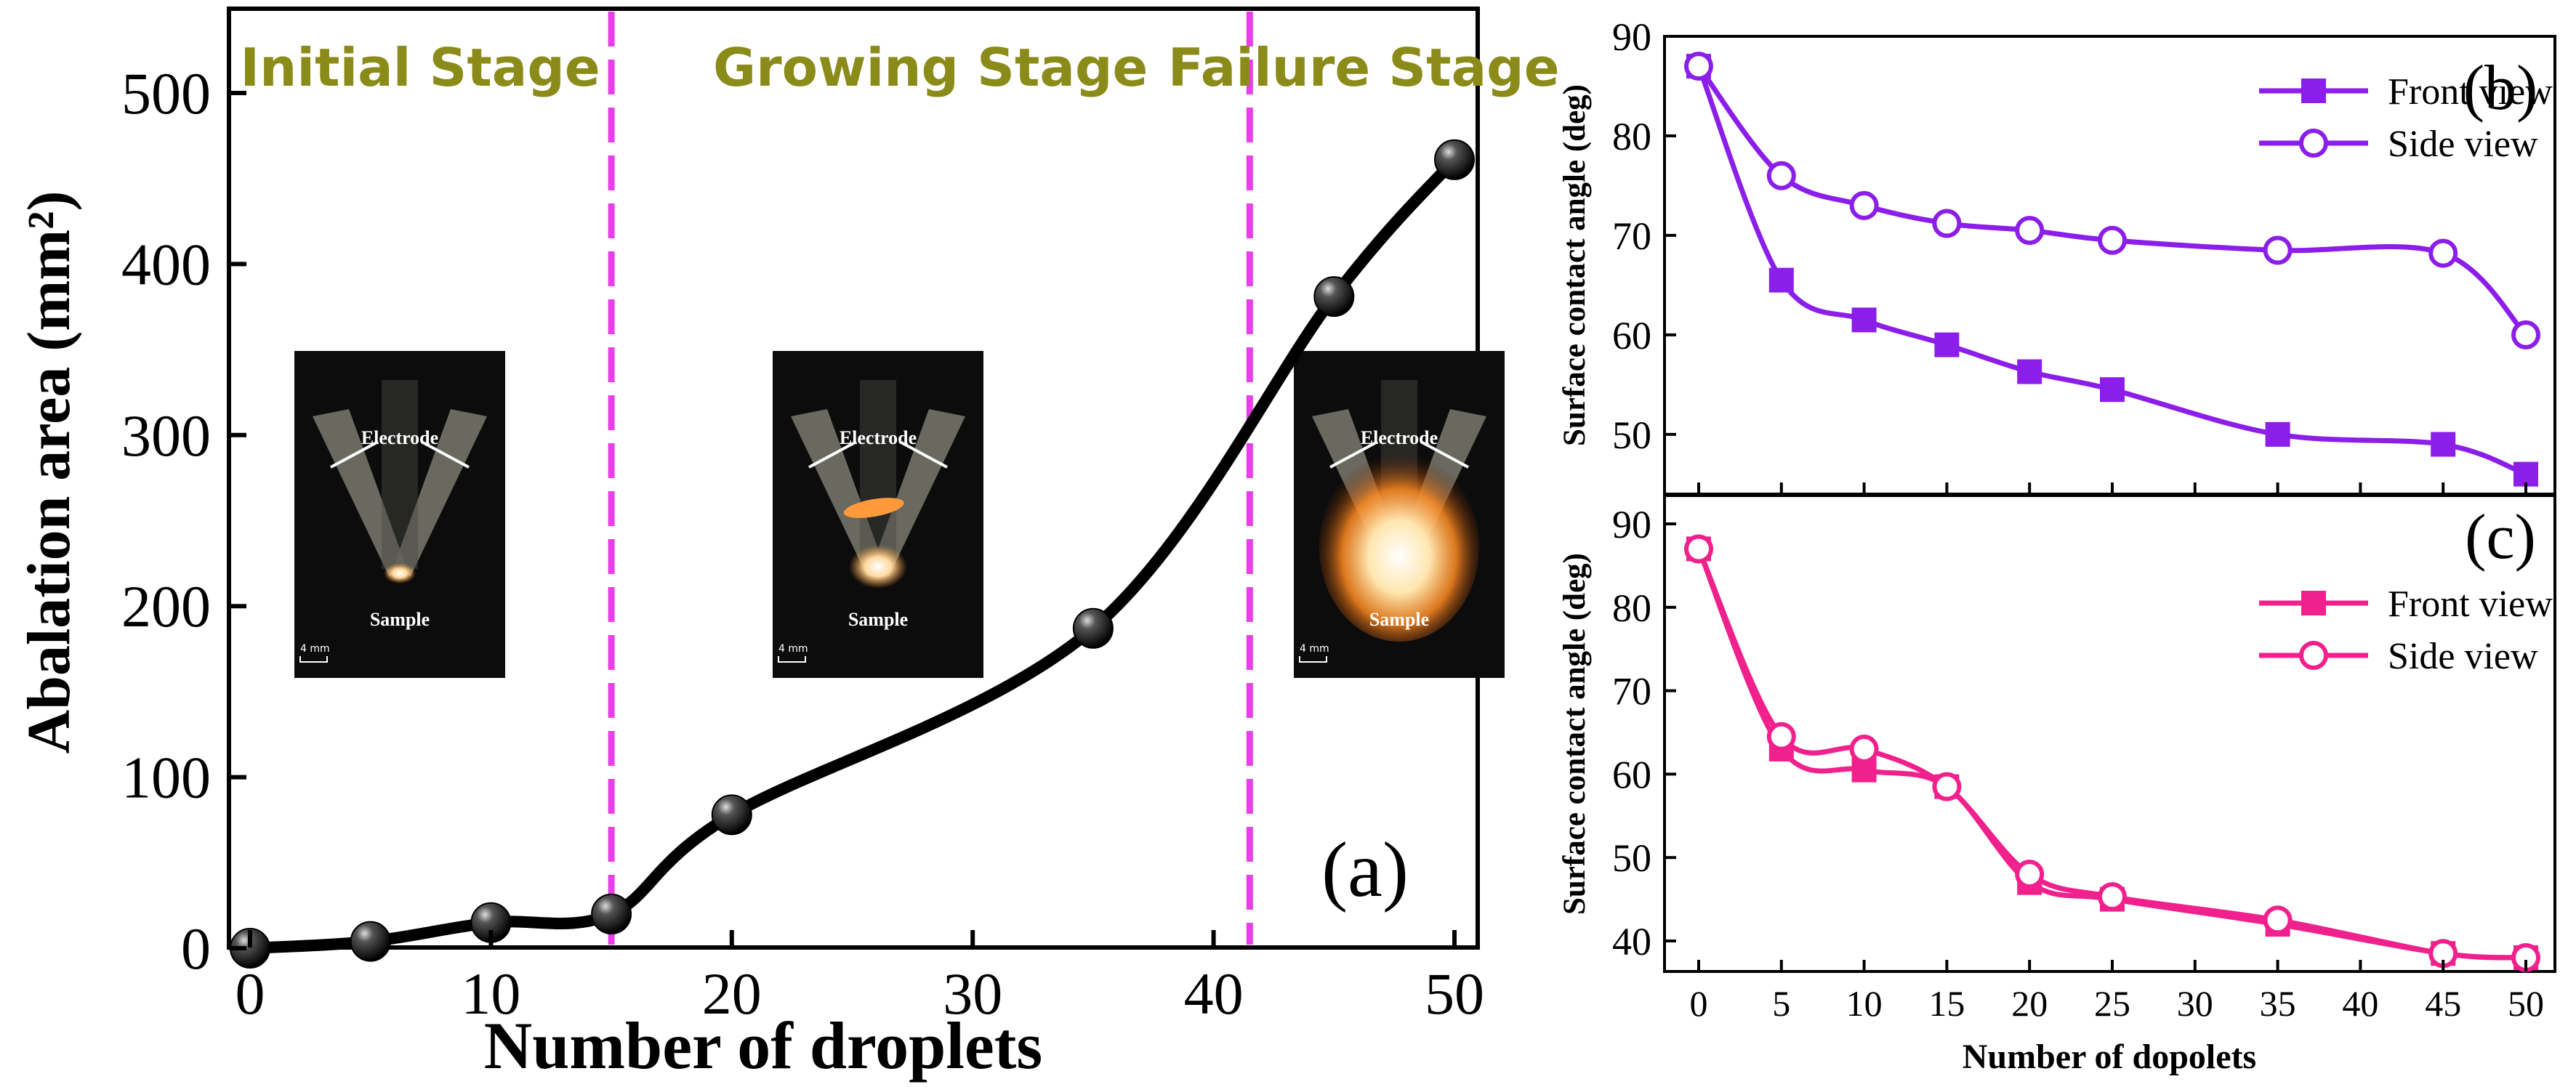 The image size is (2576, 1087). I want to click on panel-a-y-axis-label: Abalation area (mm²), so click(49, 472).